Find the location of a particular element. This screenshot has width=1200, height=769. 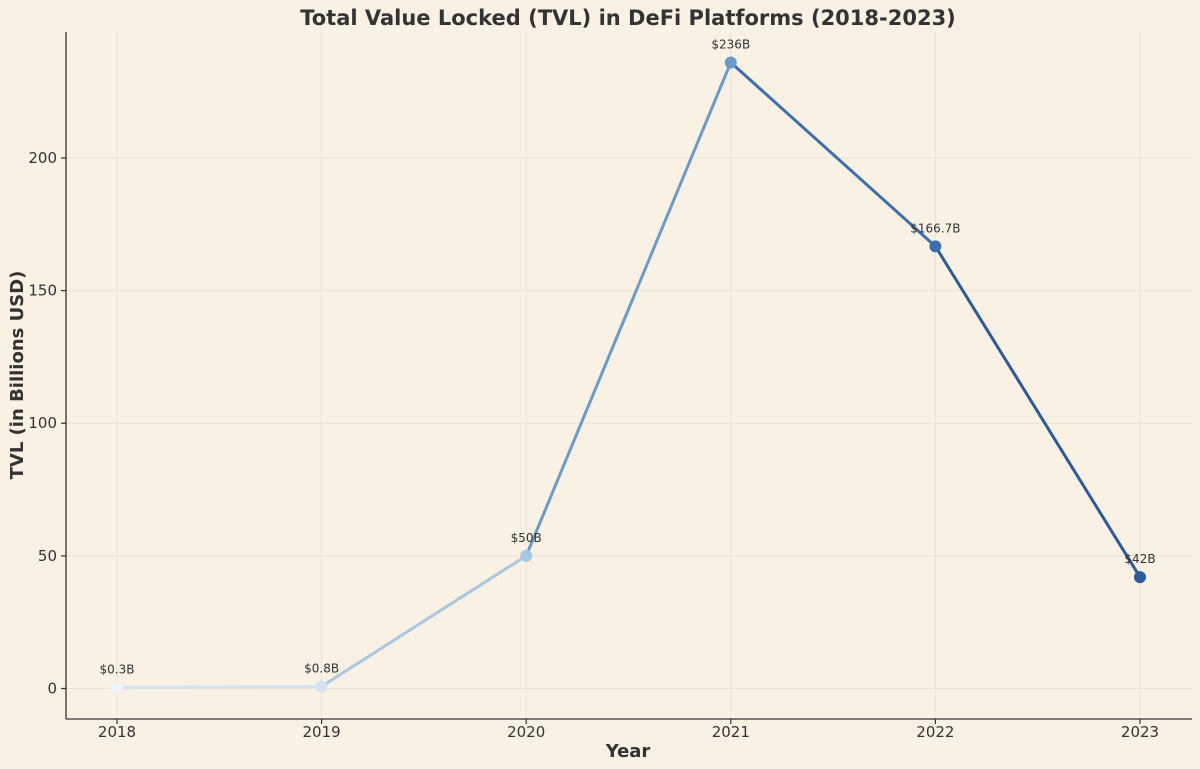

x-axis-label: Year is located at coordinates (628, 751).